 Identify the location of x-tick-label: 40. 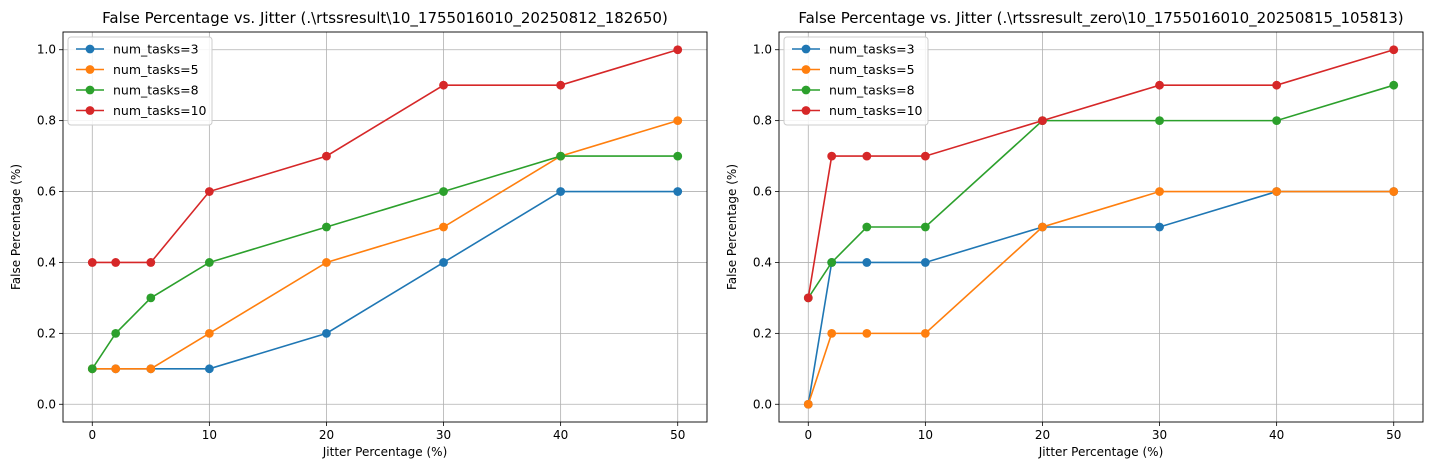
(560, 435).